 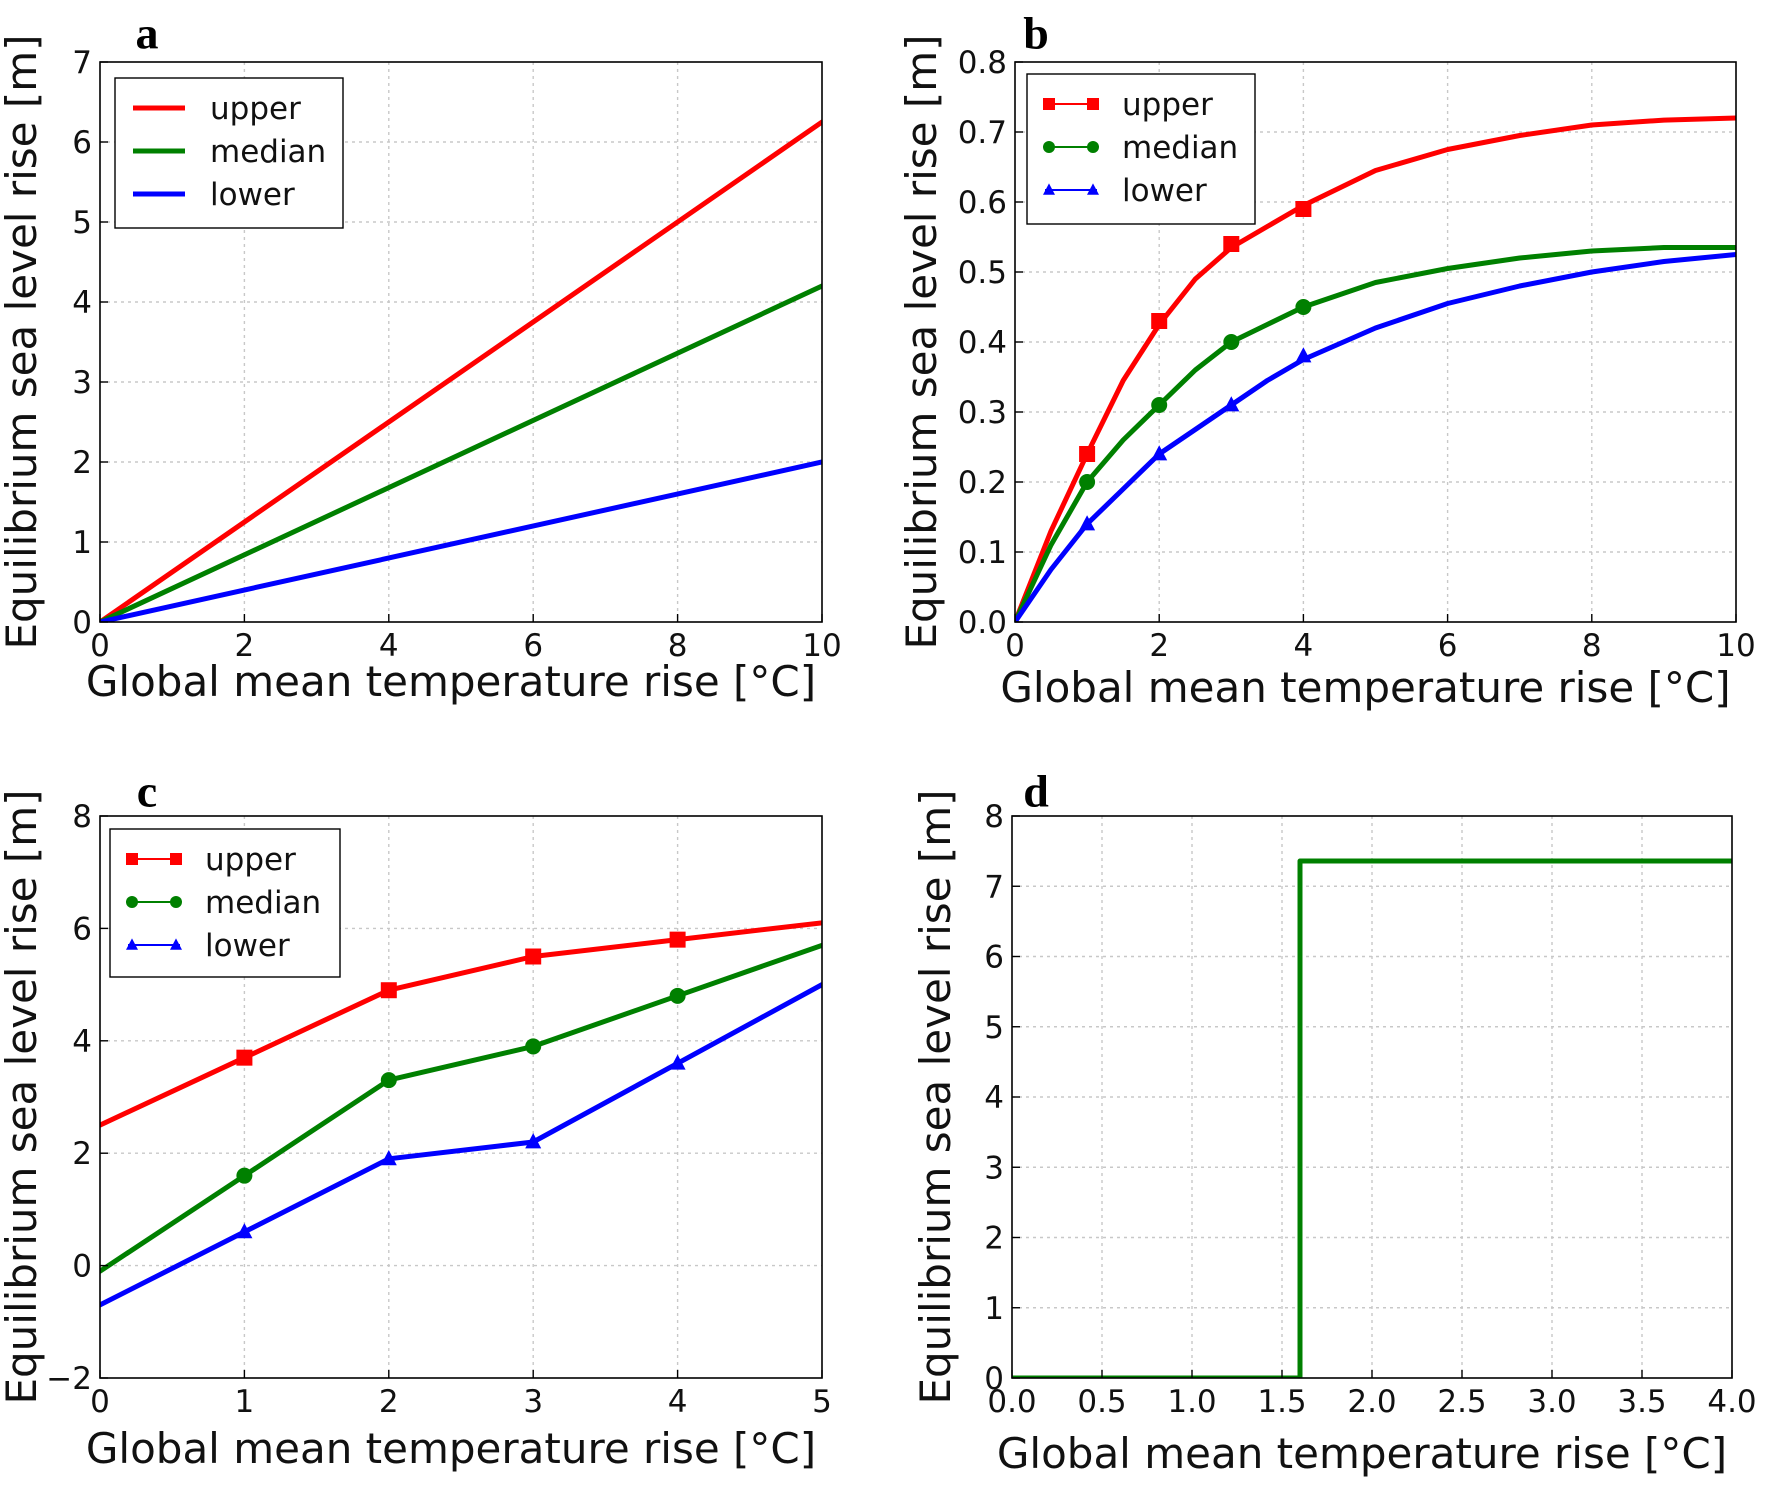 I want to click on x-tick-label: 4.0, so click(x=1731, y=1402).